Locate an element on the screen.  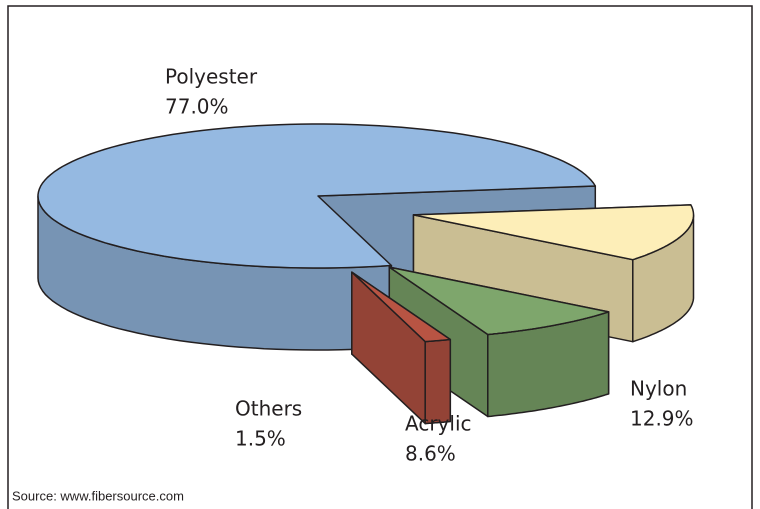
slice-label: Others is located at coordinates (268, 409).